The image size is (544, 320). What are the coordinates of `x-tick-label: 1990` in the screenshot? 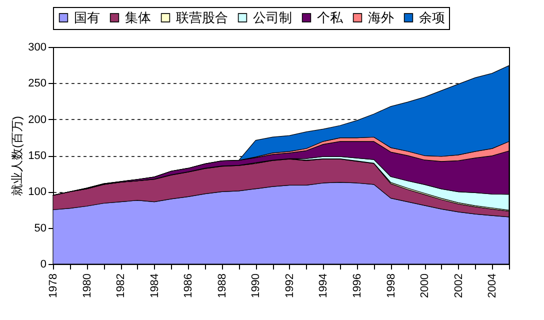 It's located at (256, 286).